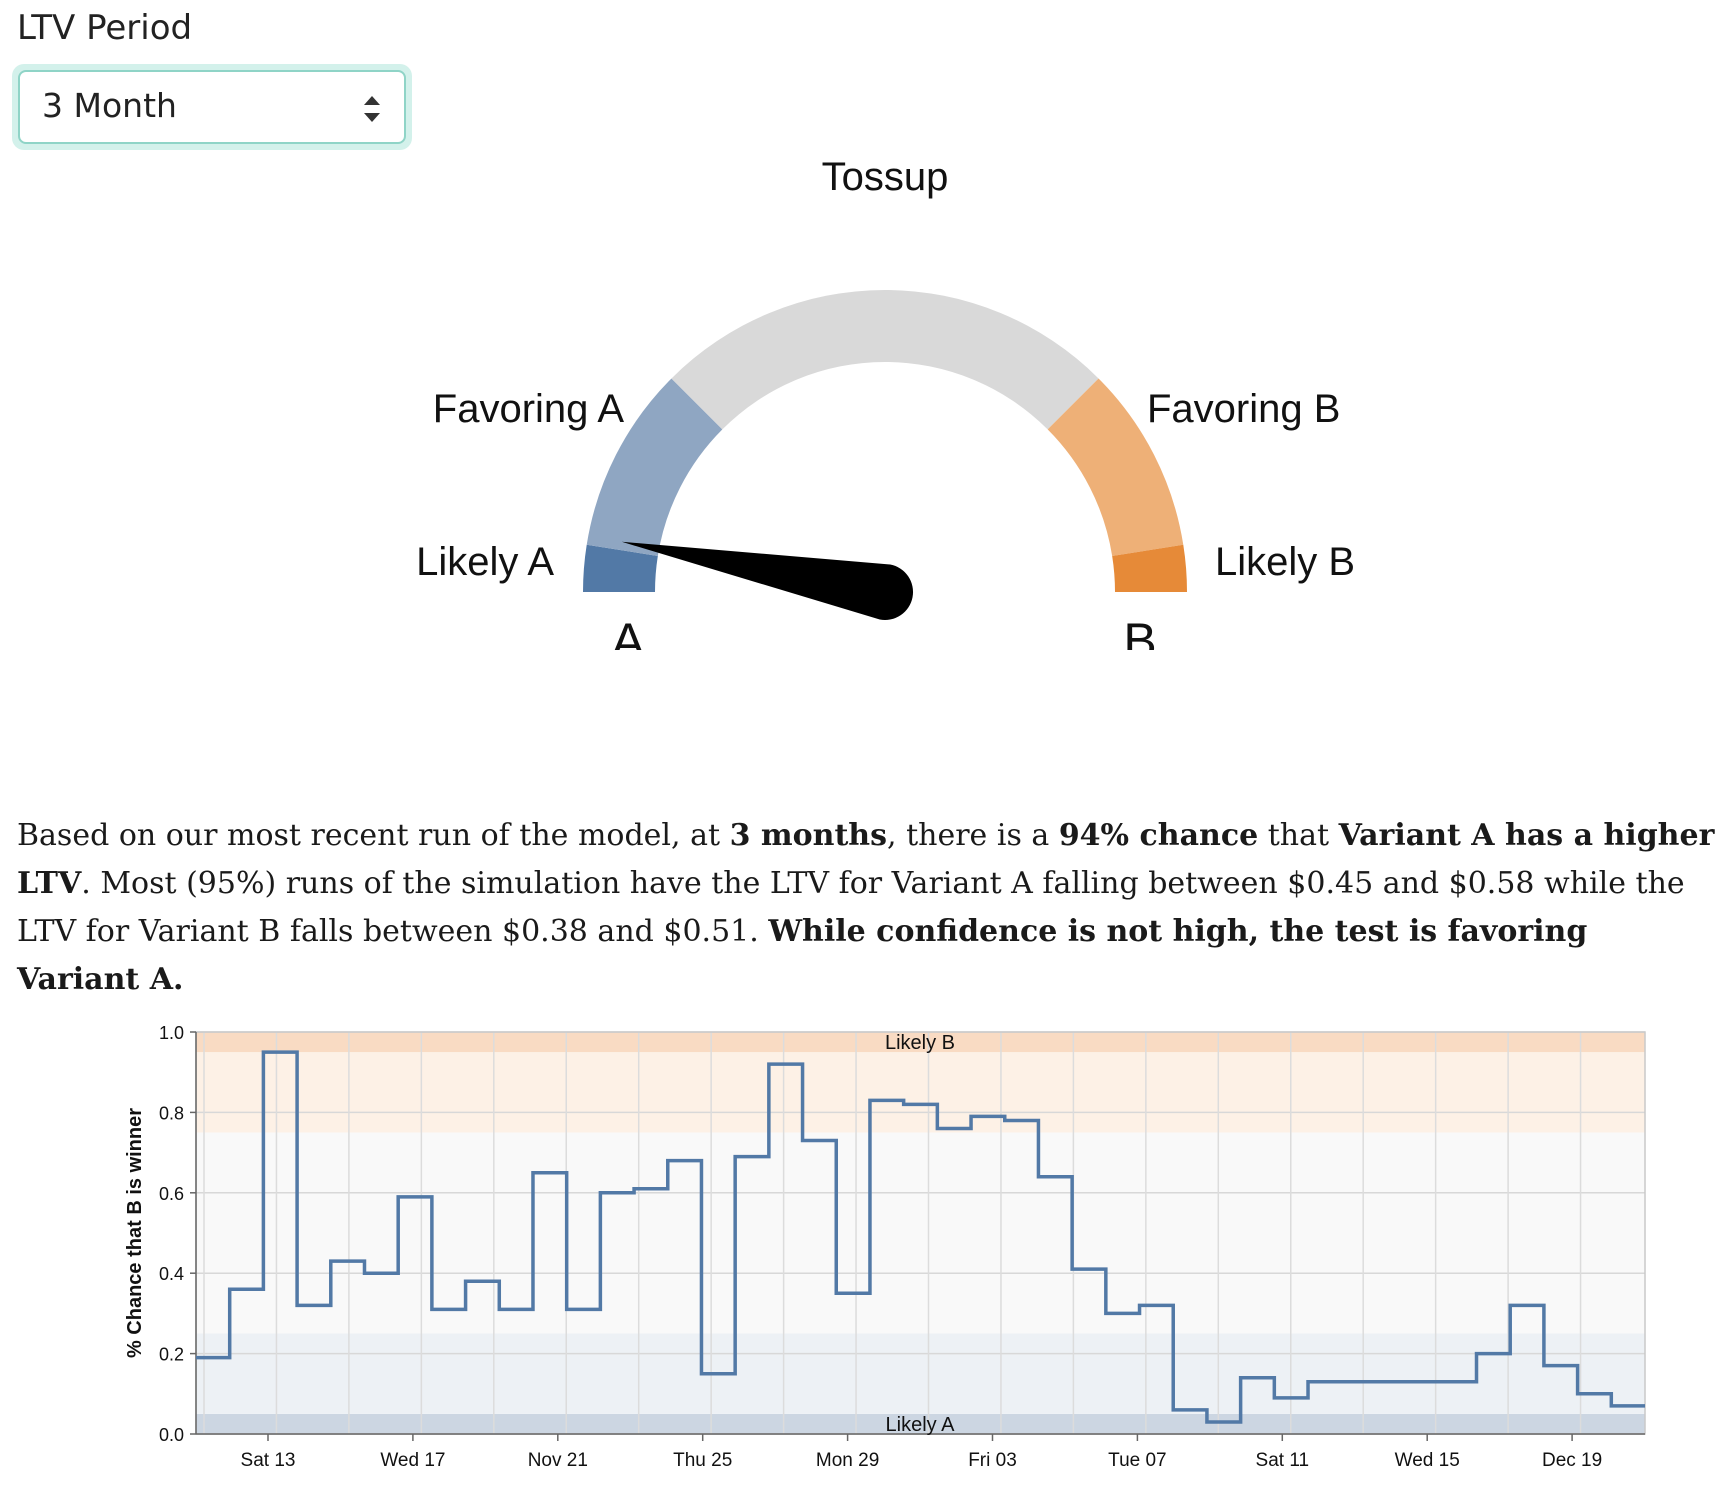 The image size is (1728, 1494). What do you see at coordinates (1139, 631) in the screenshot?
I see `gauge-end-label-b: B` at bounding box center [1139, 631].